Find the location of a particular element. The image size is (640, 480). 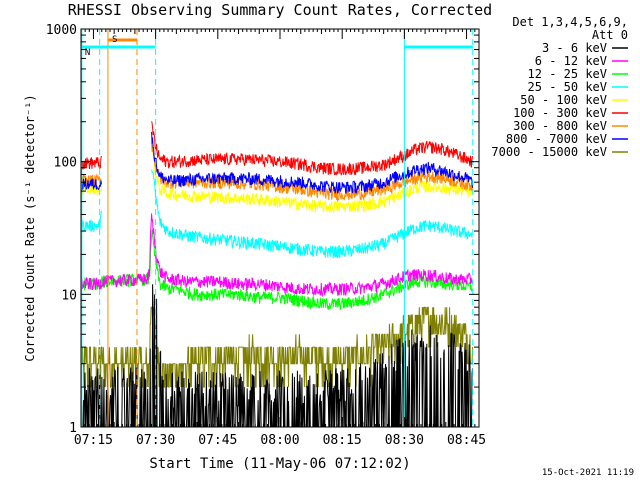

legend-label-8: 7000 - 15000 keV is located at coordinates (549, 152).